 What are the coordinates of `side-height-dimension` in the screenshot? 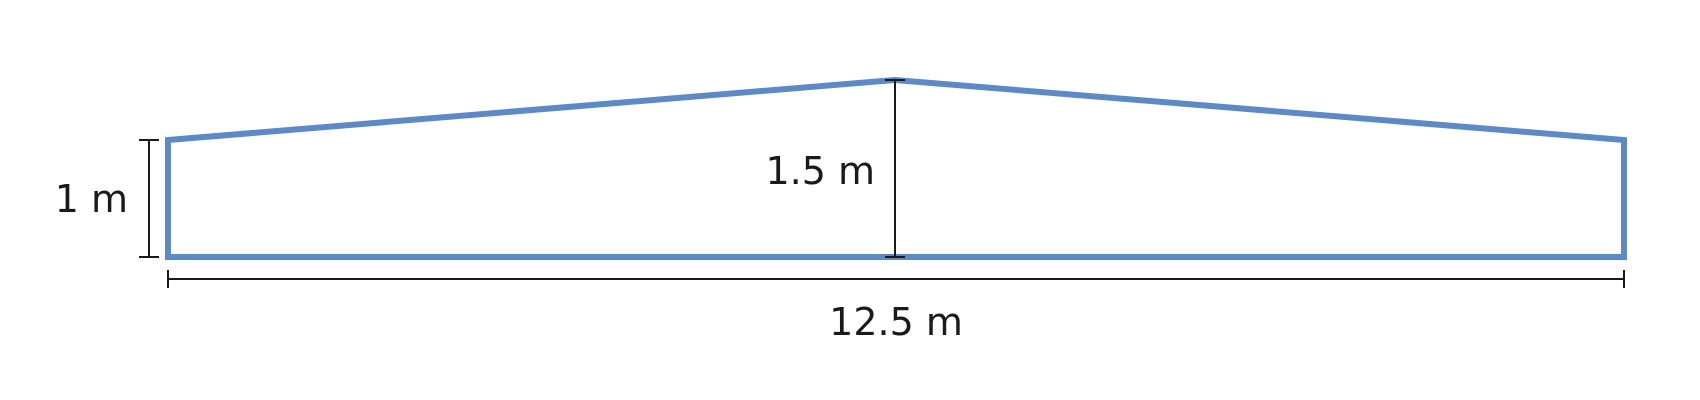 It's located at (149, 198).